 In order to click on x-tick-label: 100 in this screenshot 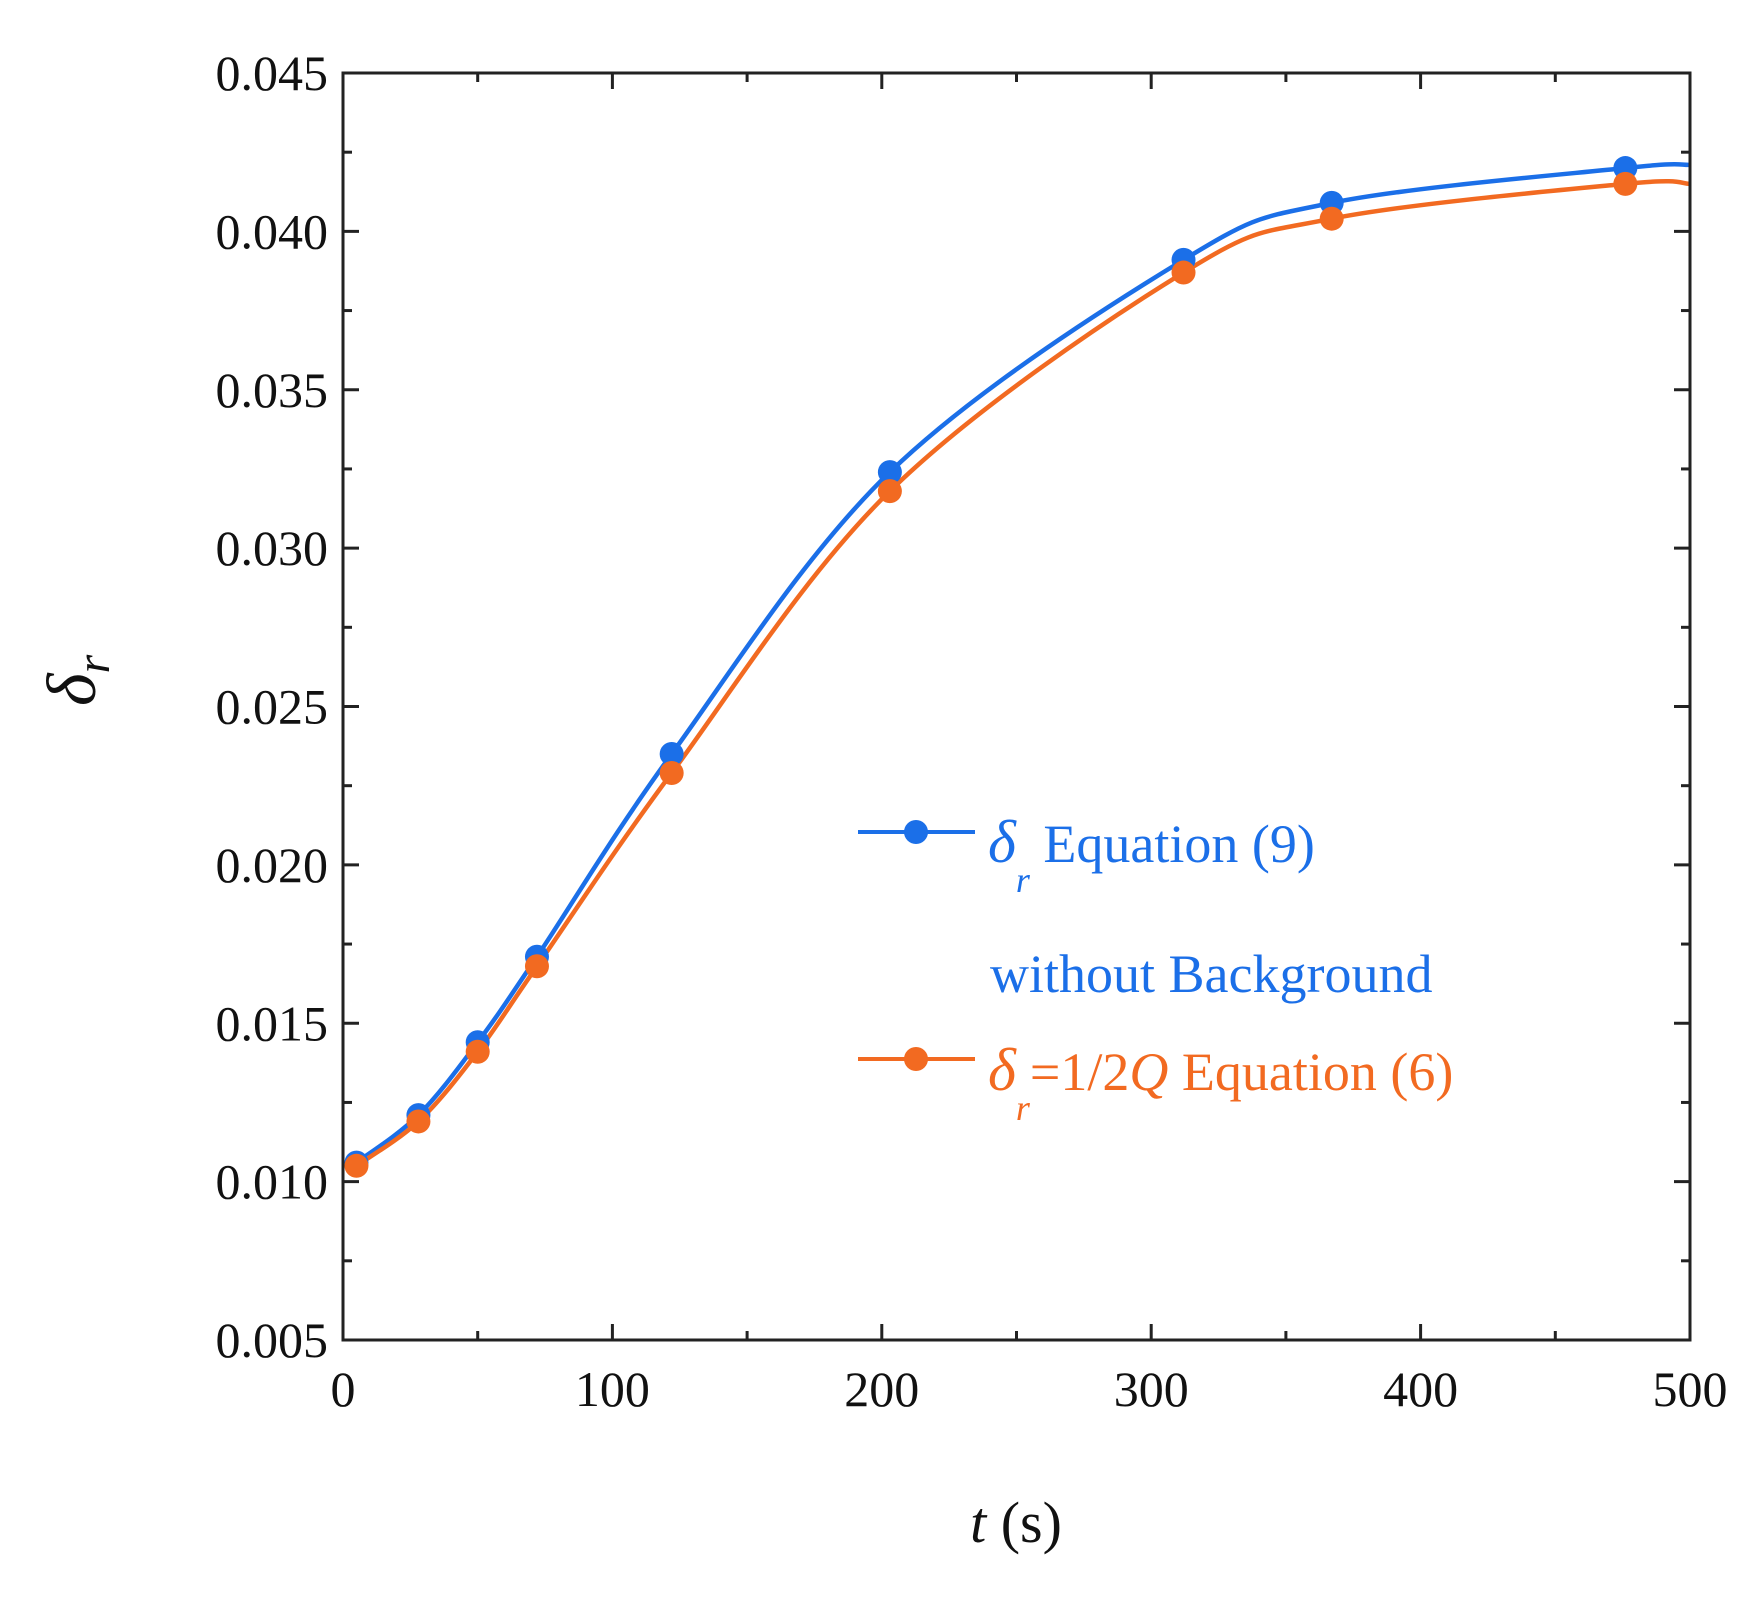, I will do `click(612, 1389)`.